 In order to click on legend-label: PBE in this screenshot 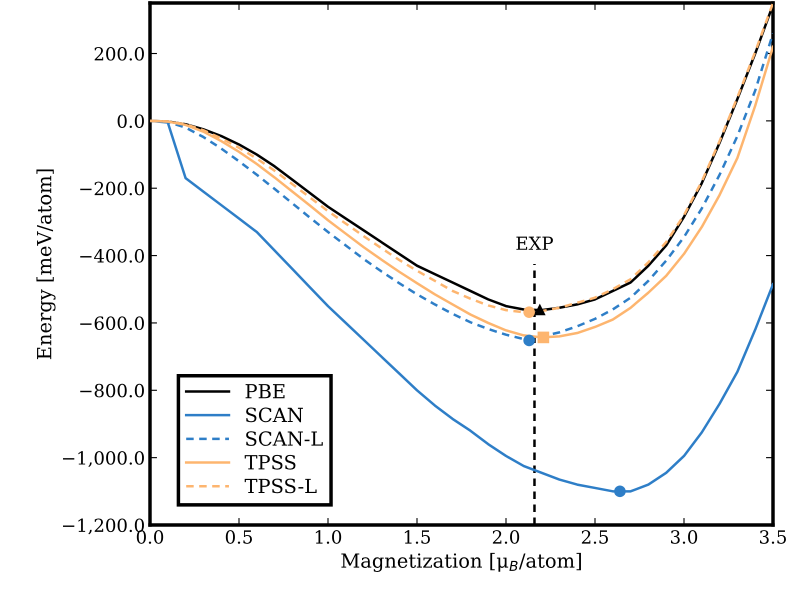, I will do `click(265, 391)`.